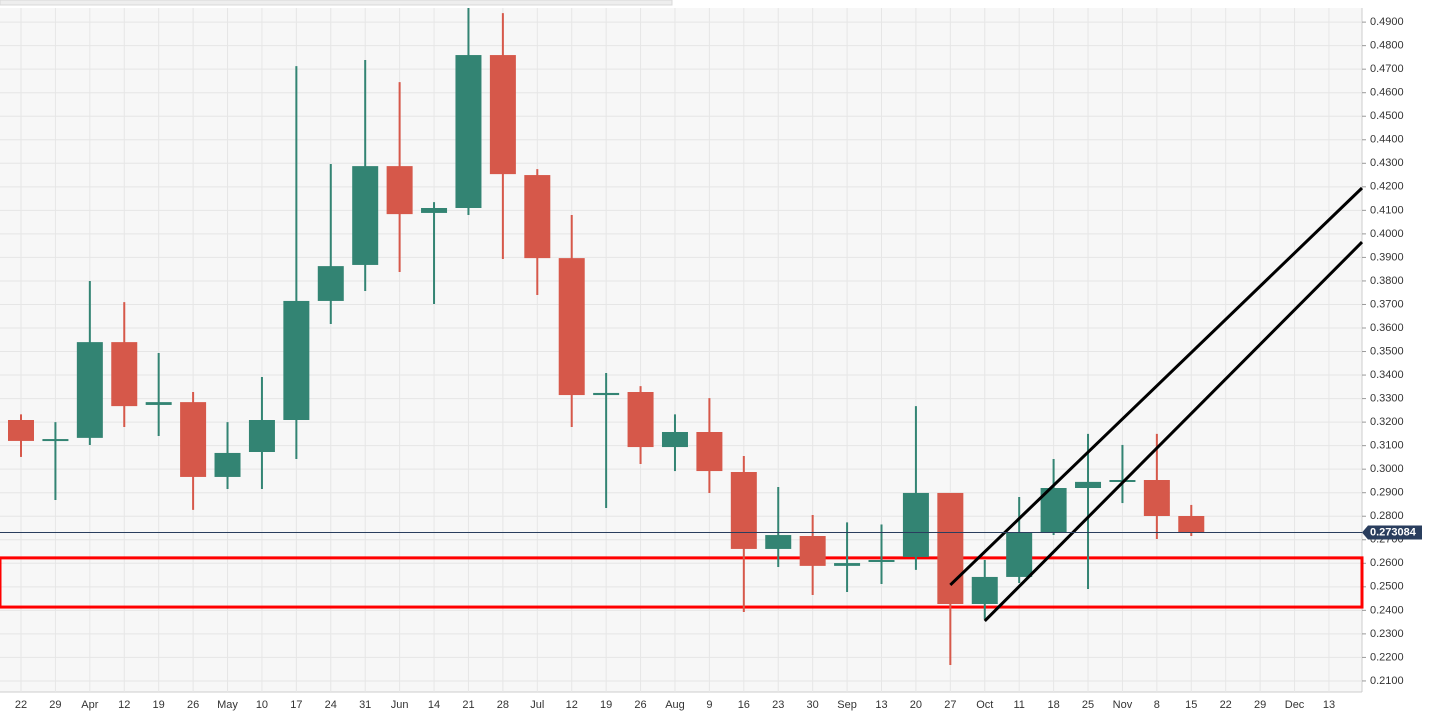  What do you see at coordinates (1018, 705) in the screenshot?
I see `x-tick-label: 11` at bounding box center [1018, 705].